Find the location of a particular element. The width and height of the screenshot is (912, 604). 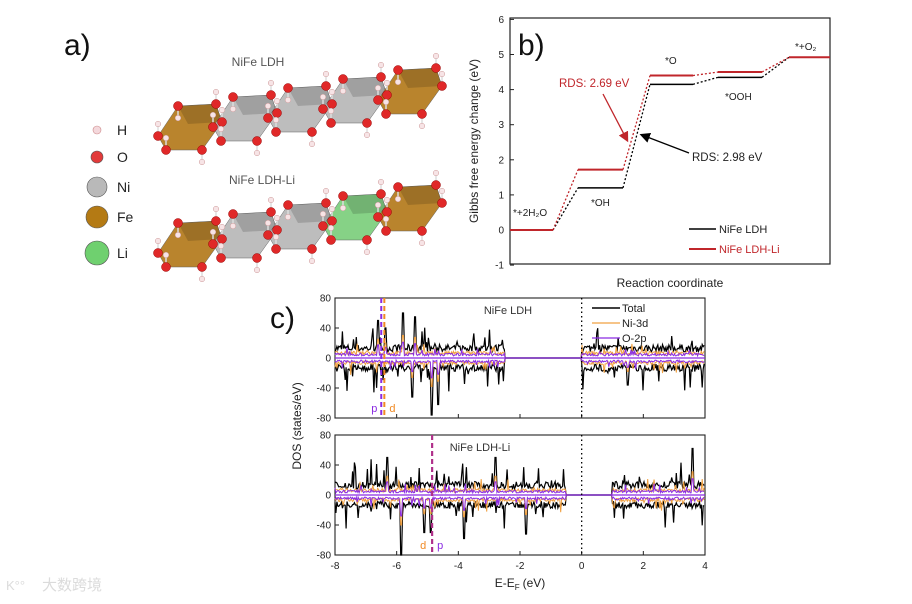

legend: Total Ni-3d O-2p is located at coordinates (620, 324).